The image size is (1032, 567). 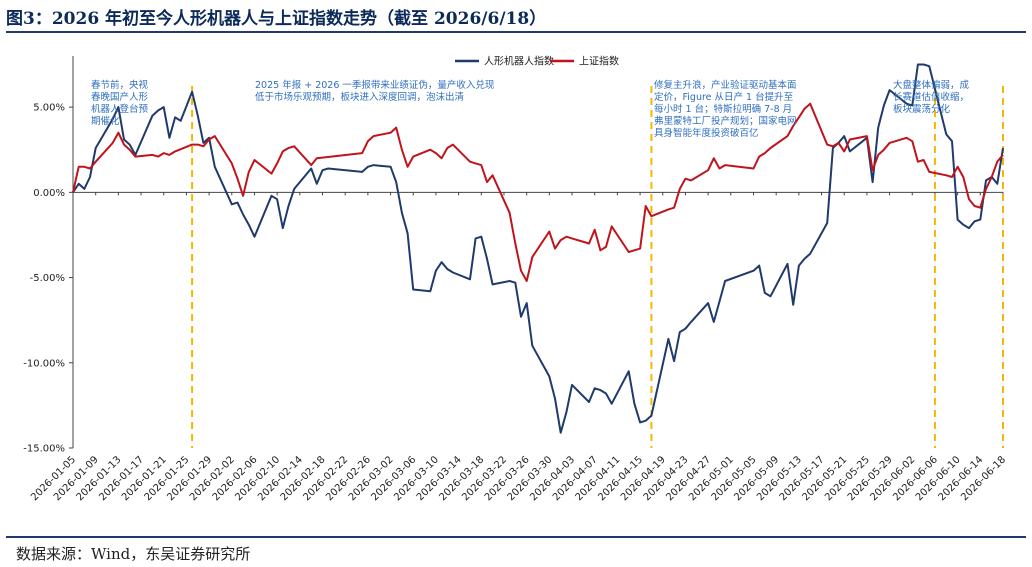 What do you see at coordinates (44, 449) in the screenshot?
I see `y-tick-label: -15.00%` at bounding box center [44, 449].